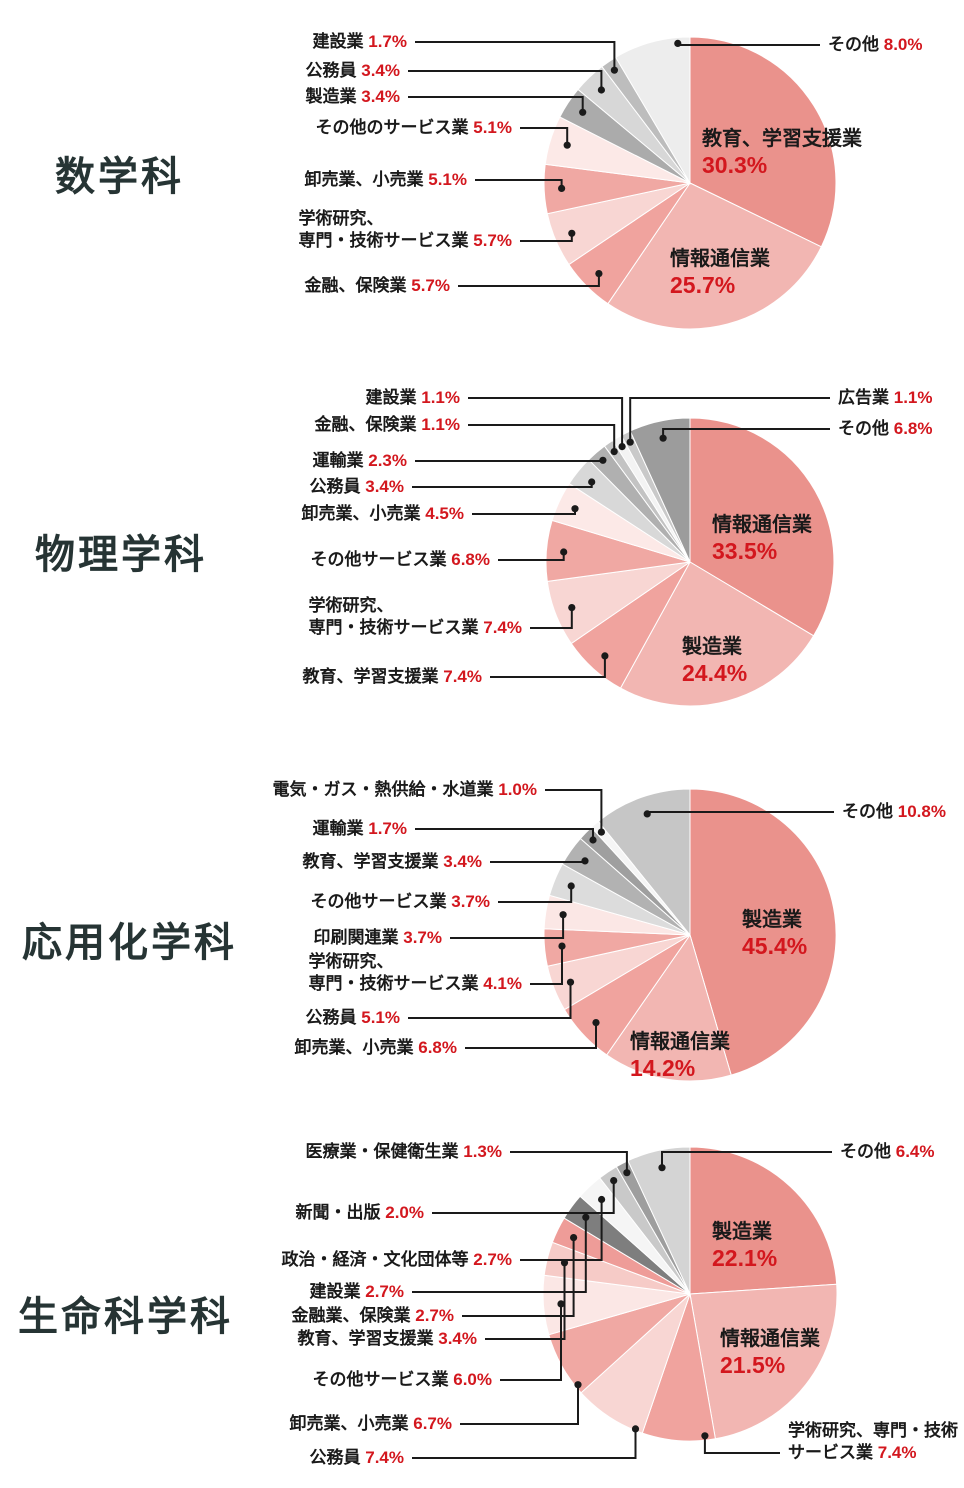  Describe the element at coordinates (387, 460) in the screenshot. I see `slice-percent: 2.3%` at that location.